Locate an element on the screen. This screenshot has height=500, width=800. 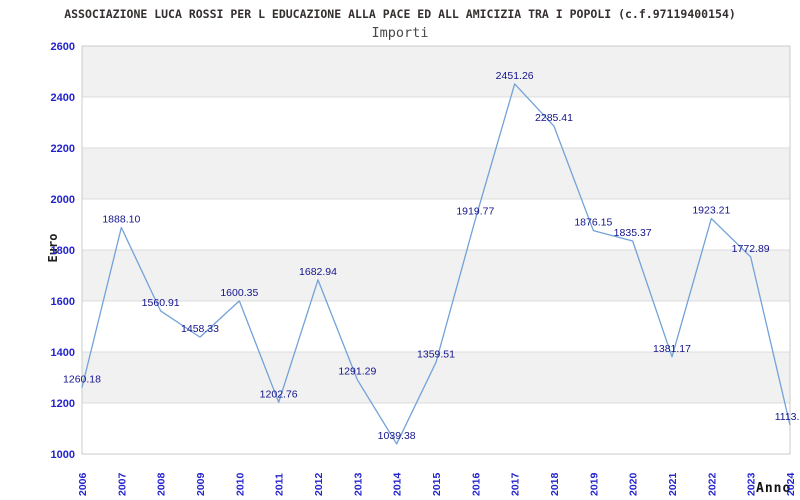
y-tick-label: 1800 is located at coordinates (63, 251).